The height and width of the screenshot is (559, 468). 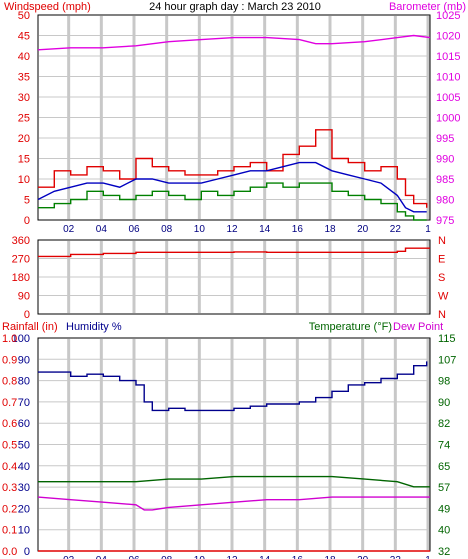 I want to click on y-tick-label-windspeed: 10, so click(x=24, y=180).